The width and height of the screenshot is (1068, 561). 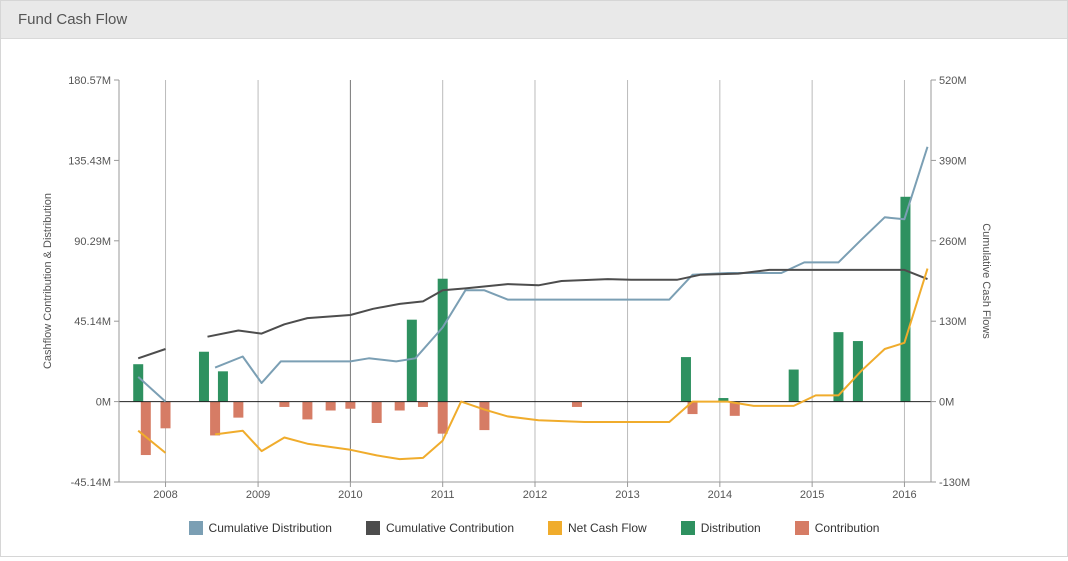 I want to click on panel-title: Fund Cash Flow, so click(x=73, y=19).